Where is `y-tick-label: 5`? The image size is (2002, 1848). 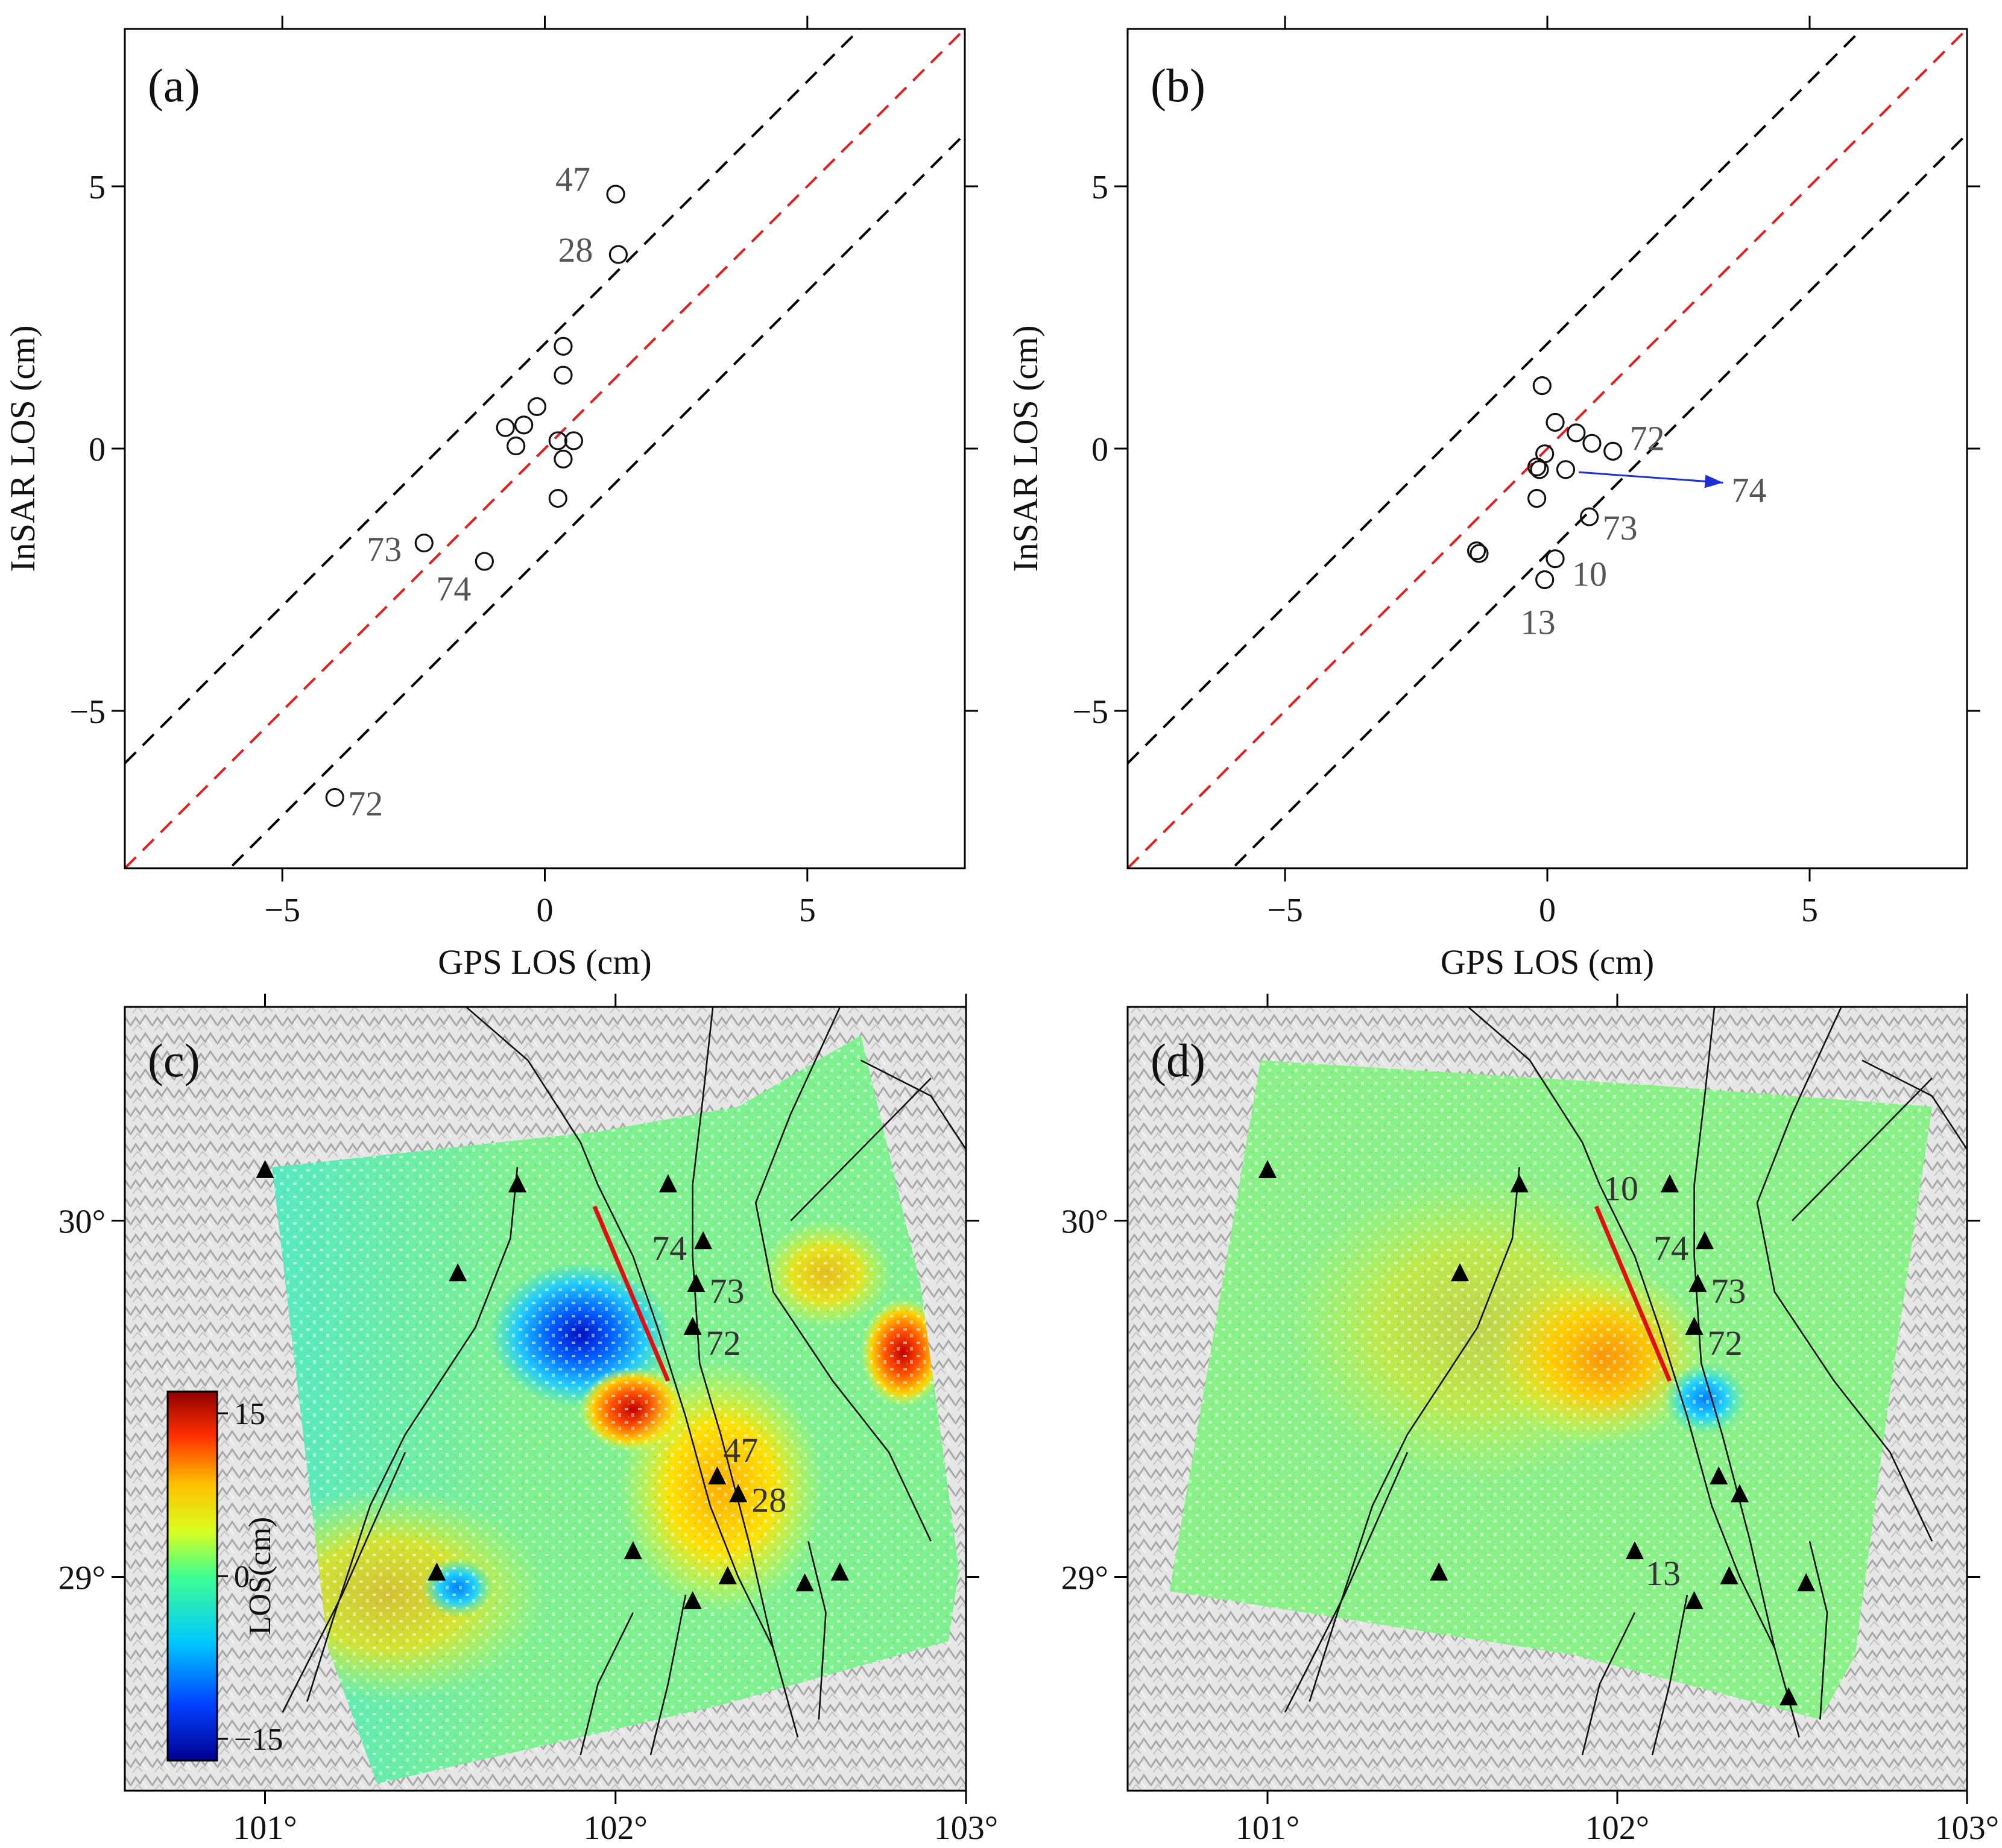
y-tick-label: 5 is located at coordinates (1099, 187).